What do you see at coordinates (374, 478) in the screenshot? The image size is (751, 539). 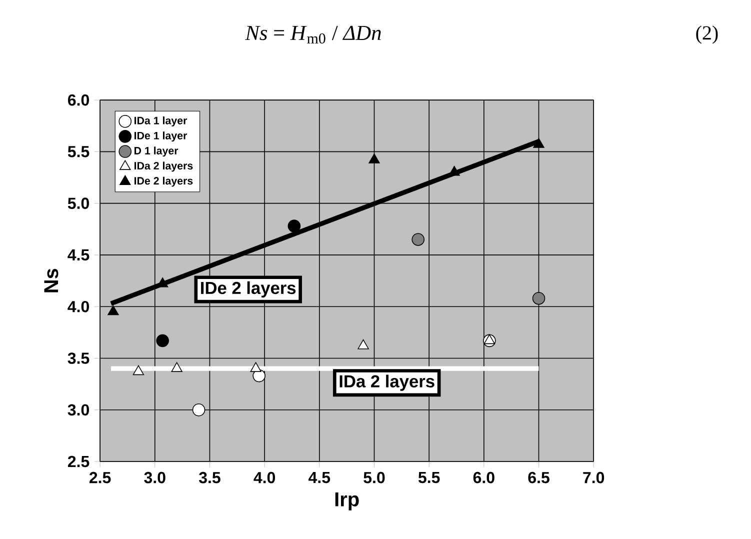 I see `x-tick-label: 5.0` at bounding box center [374, 478].